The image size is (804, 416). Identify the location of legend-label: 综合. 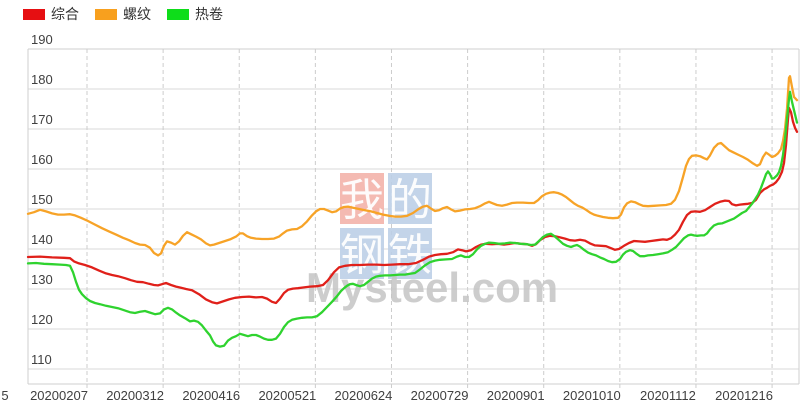
(65, 14).